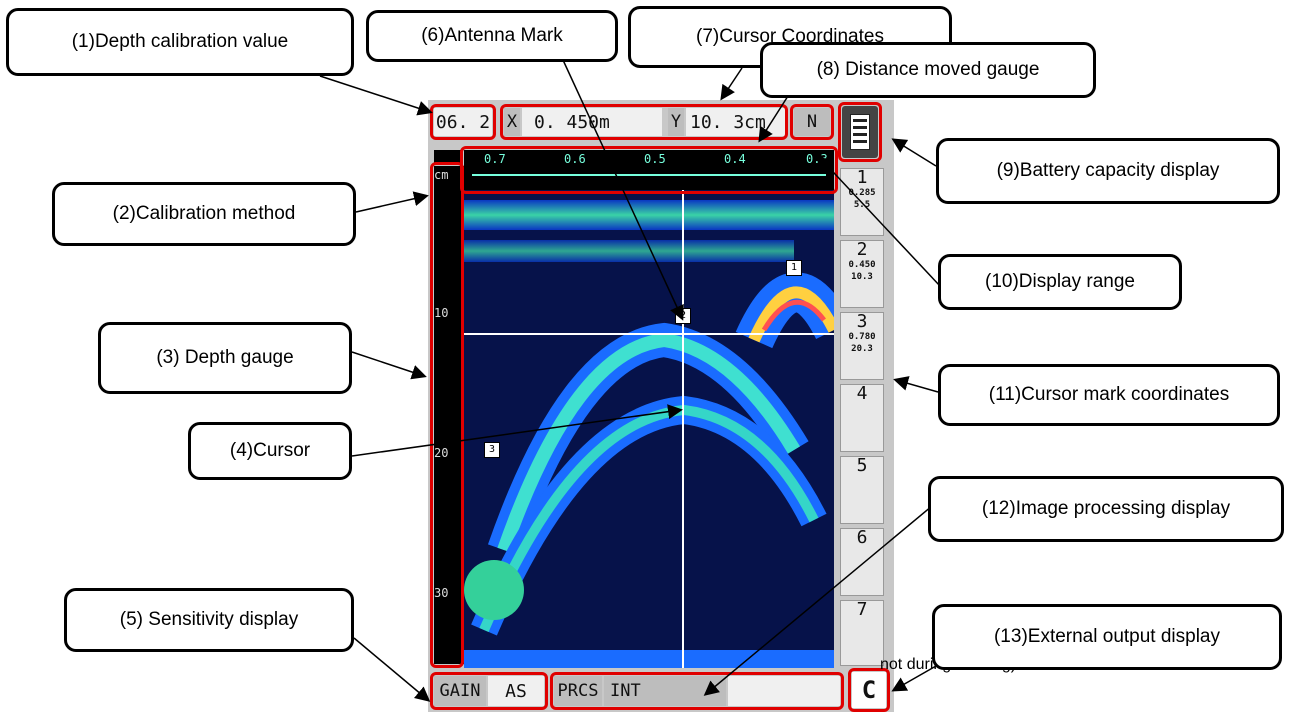 The width and height of the screenshot is (1305, 716). I want to click on cursor-mark-5: 5, so click(862, 490).